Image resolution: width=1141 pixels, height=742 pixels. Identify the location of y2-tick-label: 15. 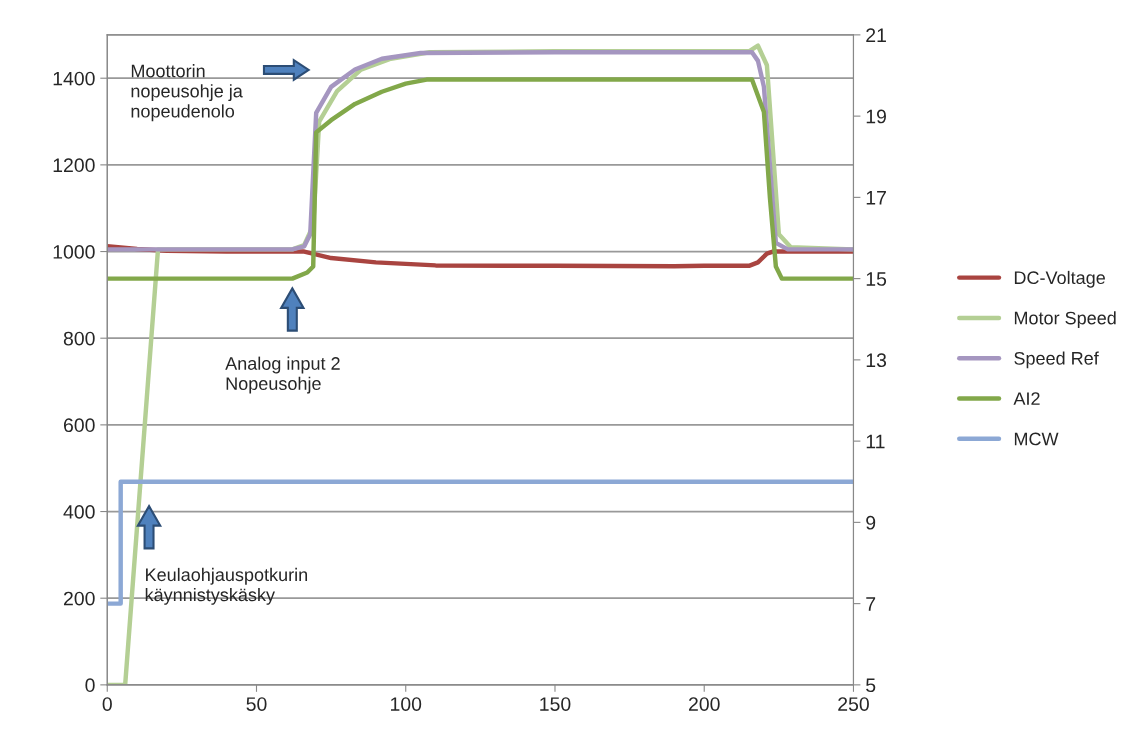
(876, 279).